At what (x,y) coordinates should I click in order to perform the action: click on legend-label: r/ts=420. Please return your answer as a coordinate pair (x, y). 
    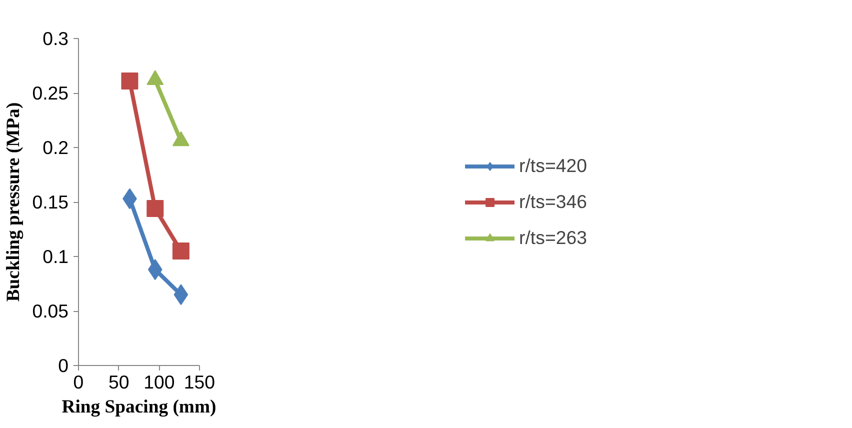
    Looking at the image, I should click on (553, 165).